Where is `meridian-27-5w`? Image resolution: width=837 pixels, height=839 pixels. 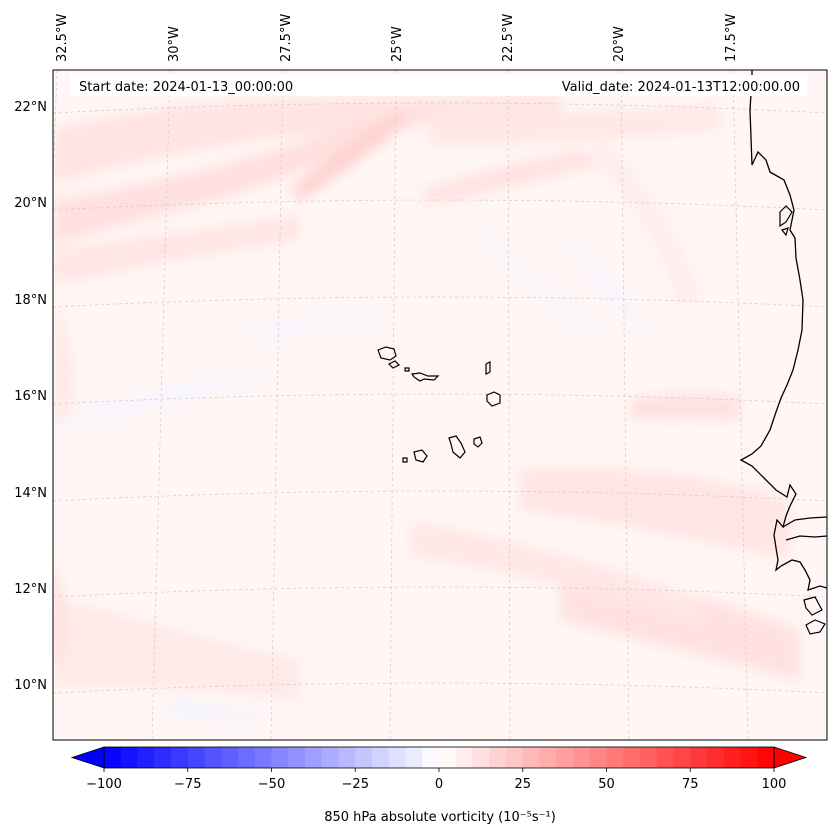
meridian-27-5w is located at coordinates (277, 405).